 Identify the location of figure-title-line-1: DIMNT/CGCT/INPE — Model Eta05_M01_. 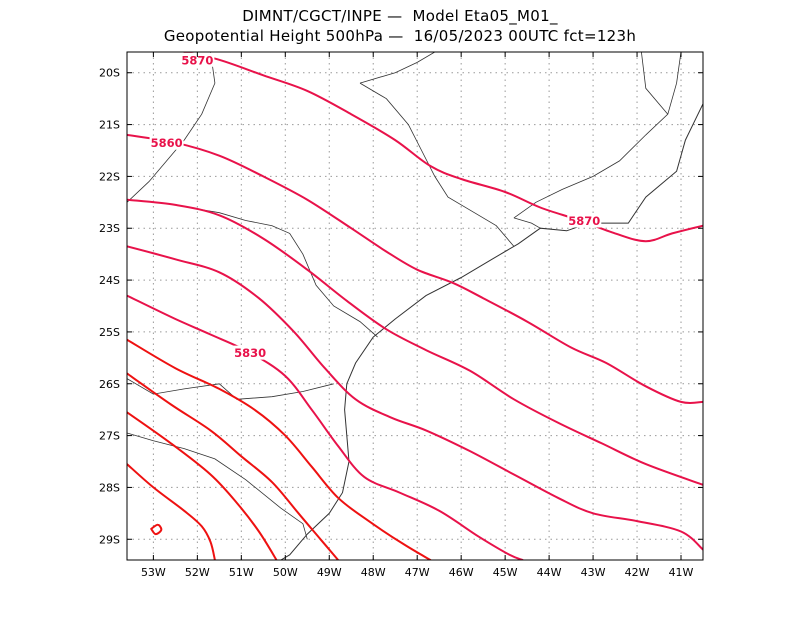
(400, 16).